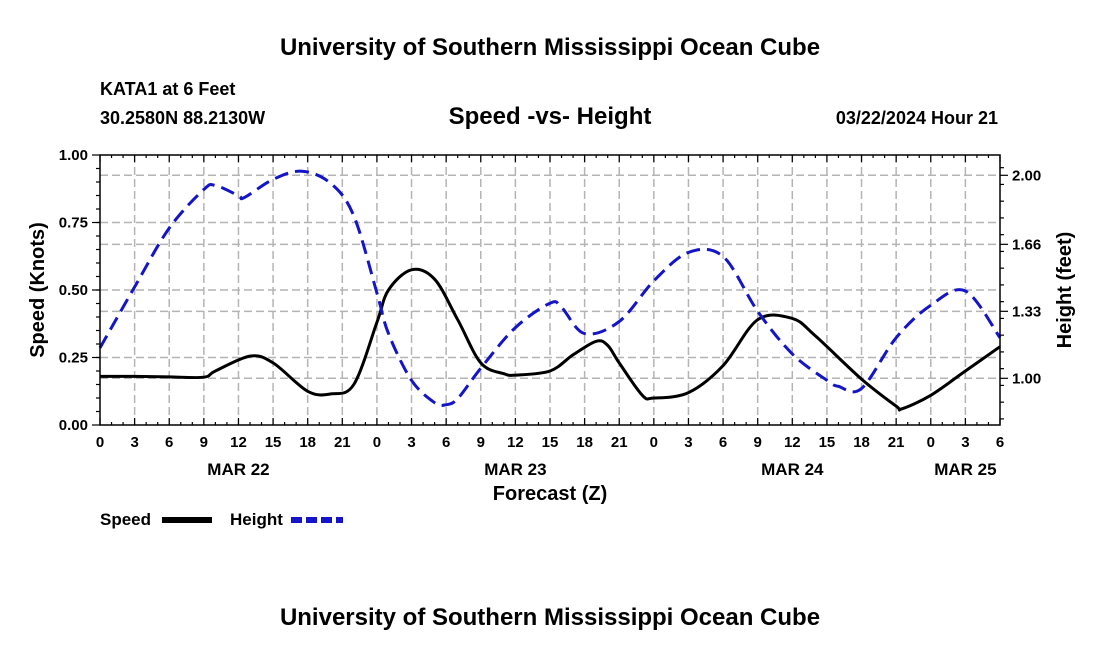 The image size is (1100, 650). I want to click on y-axis-left-title: Speed (Knots), so click(38, 290).